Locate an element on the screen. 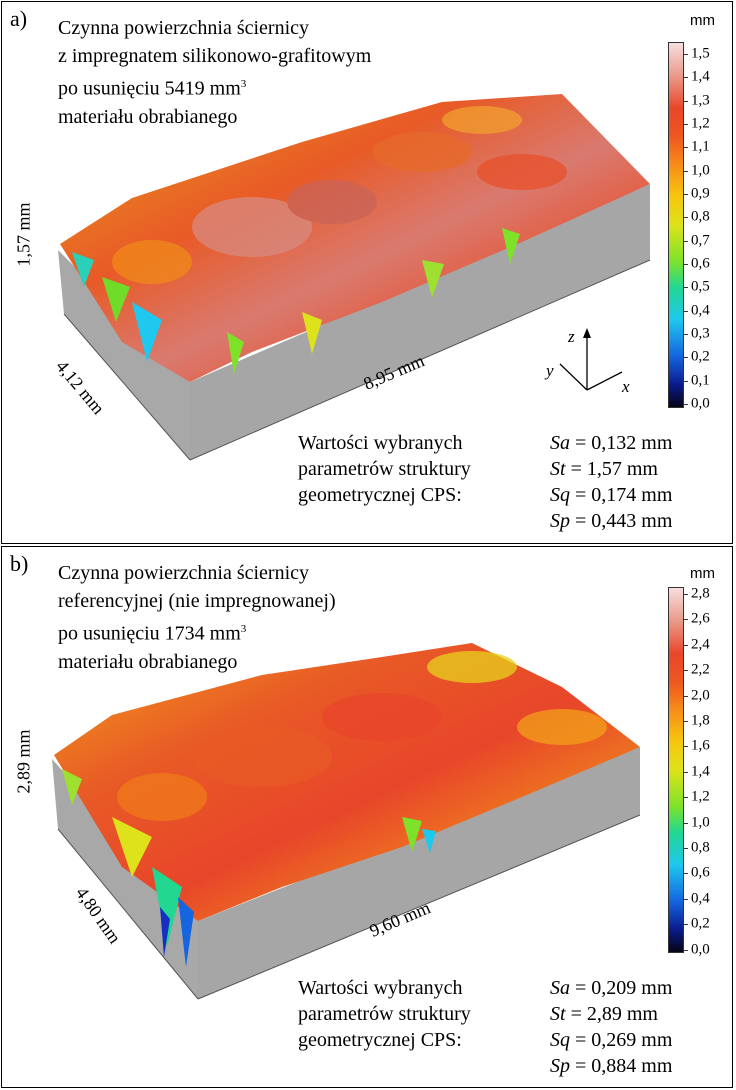 The image size is (736, 1090). colorbar-tick-label: 2,0 is located at coordinates (700, 695).